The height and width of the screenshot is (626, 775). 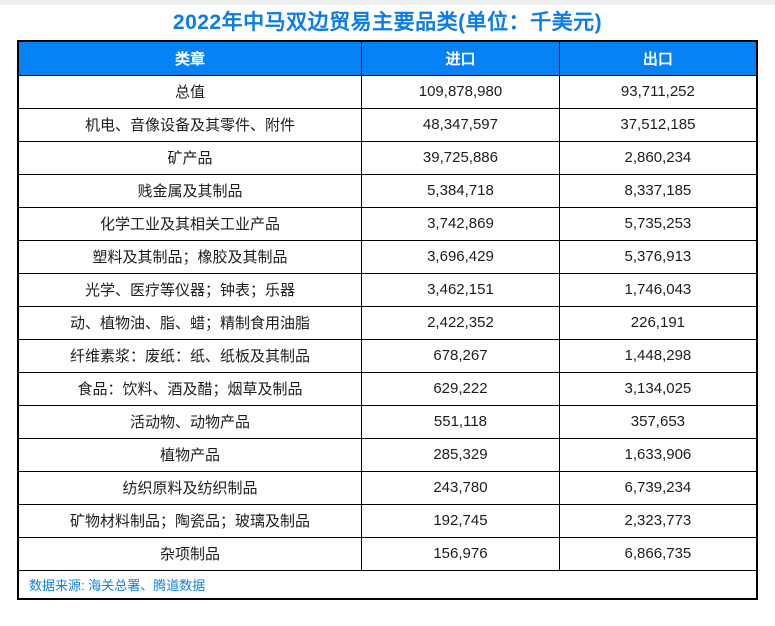 I want to click on export-value-cell: 2,323,773, so click(x=658, y=520).